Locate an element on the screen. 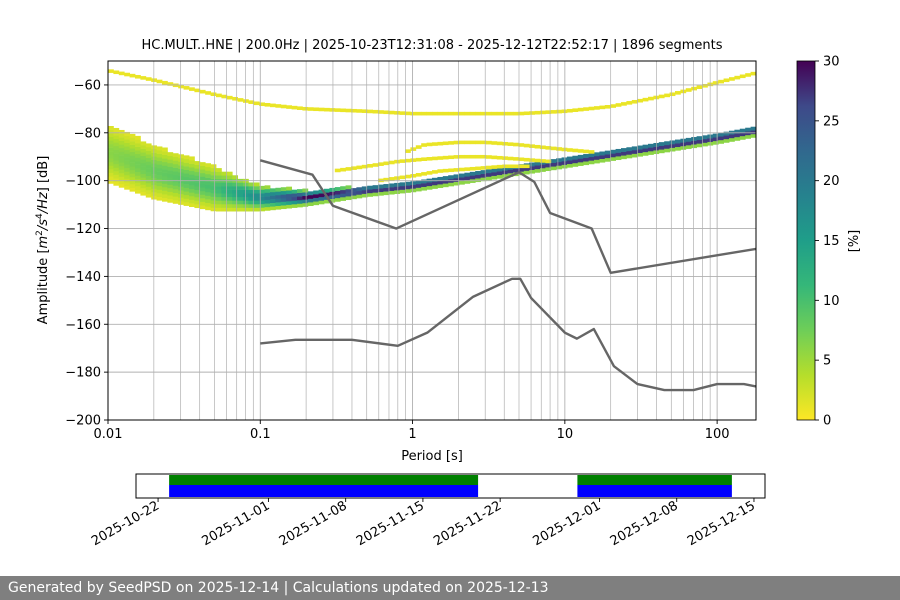 This screenshot has width=900, height=600. timeline-tick-label: 2025-10-22 is located at coordinates (125, 523).